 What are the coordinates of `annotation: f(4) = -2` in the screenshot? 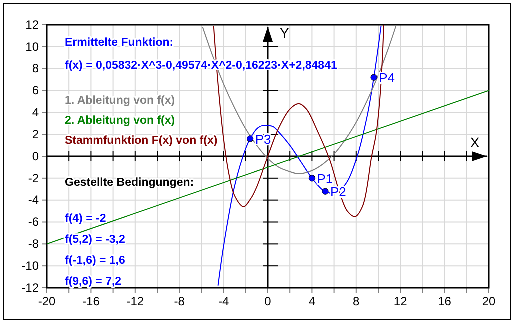 It's located at (85, 219).